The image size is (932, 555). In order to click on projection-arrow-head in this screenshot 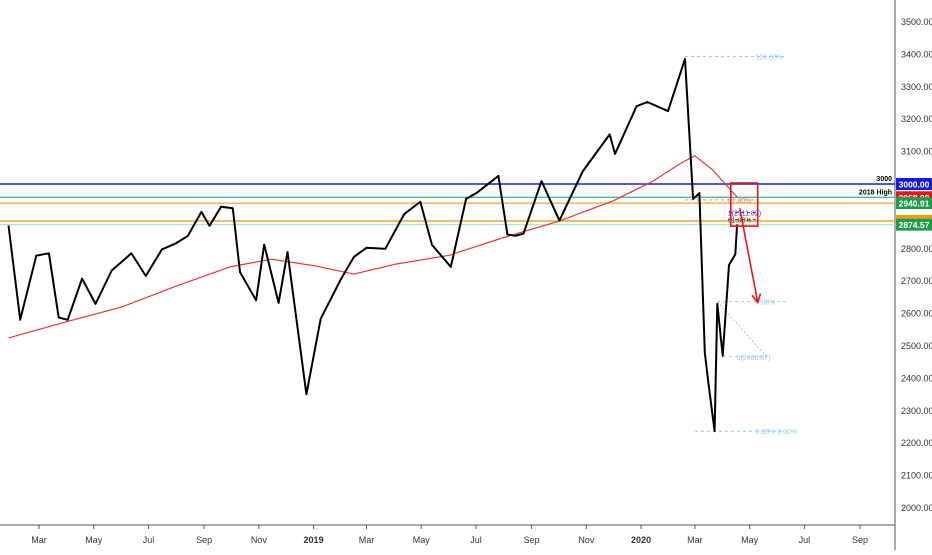, I will do `click(756, 298)`.